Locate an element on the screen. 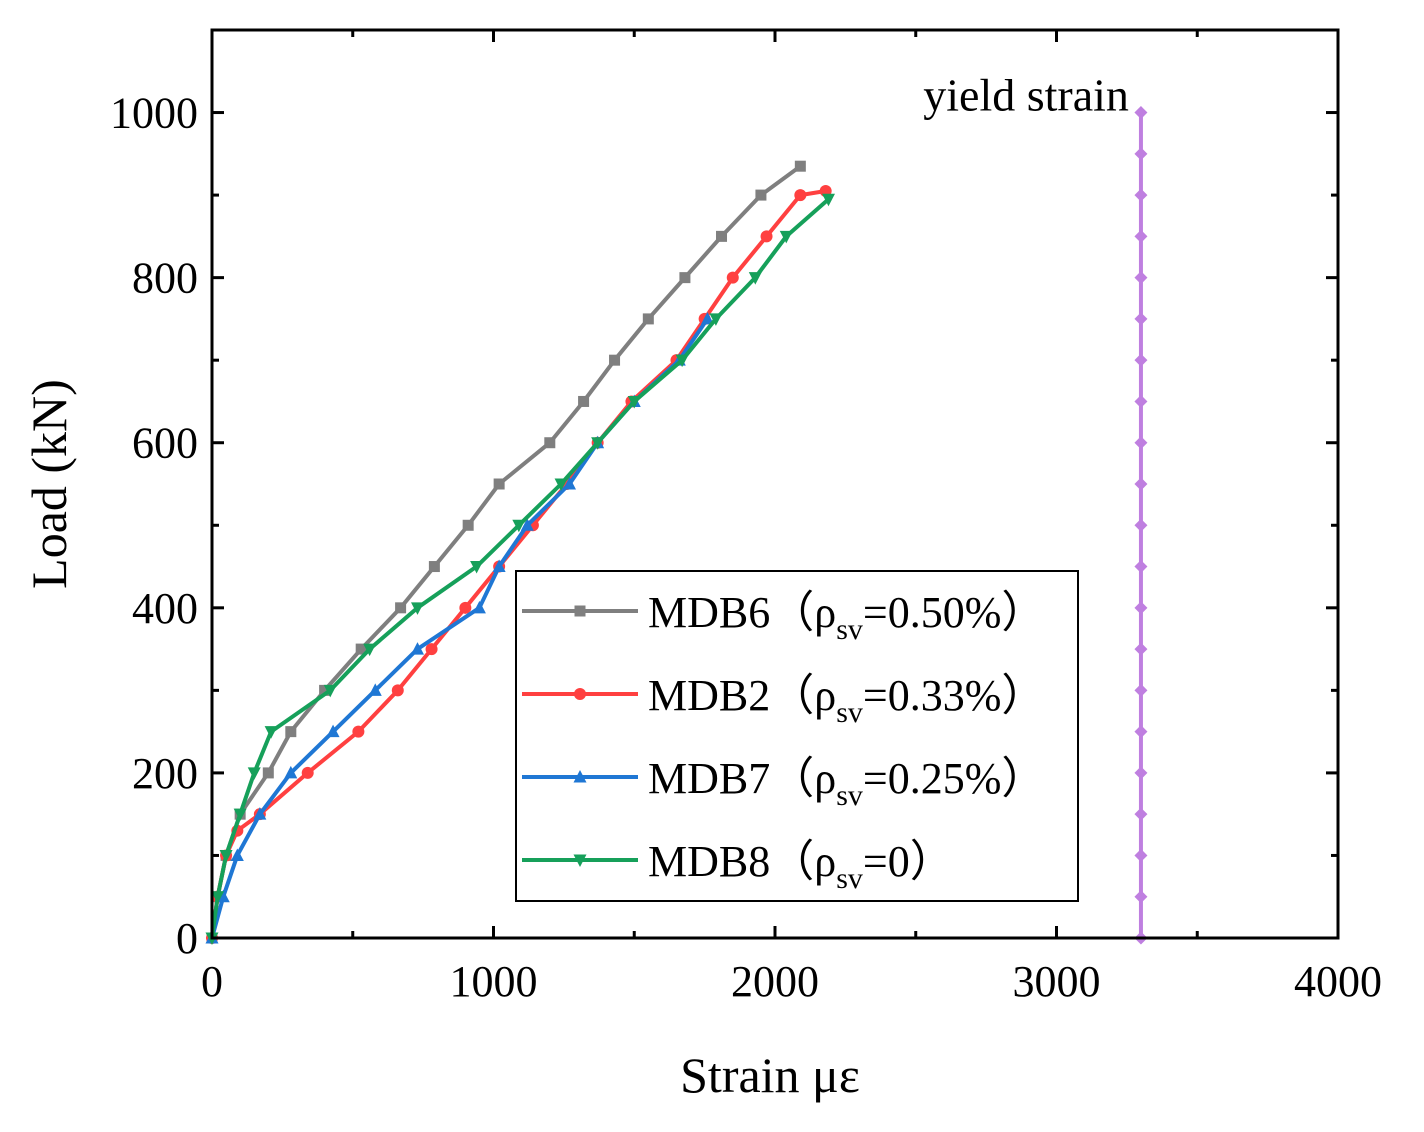 This screenshot has width=1424, height=1132. legend-label-main: MDB7（ρ is located at coordinates (742, 778).